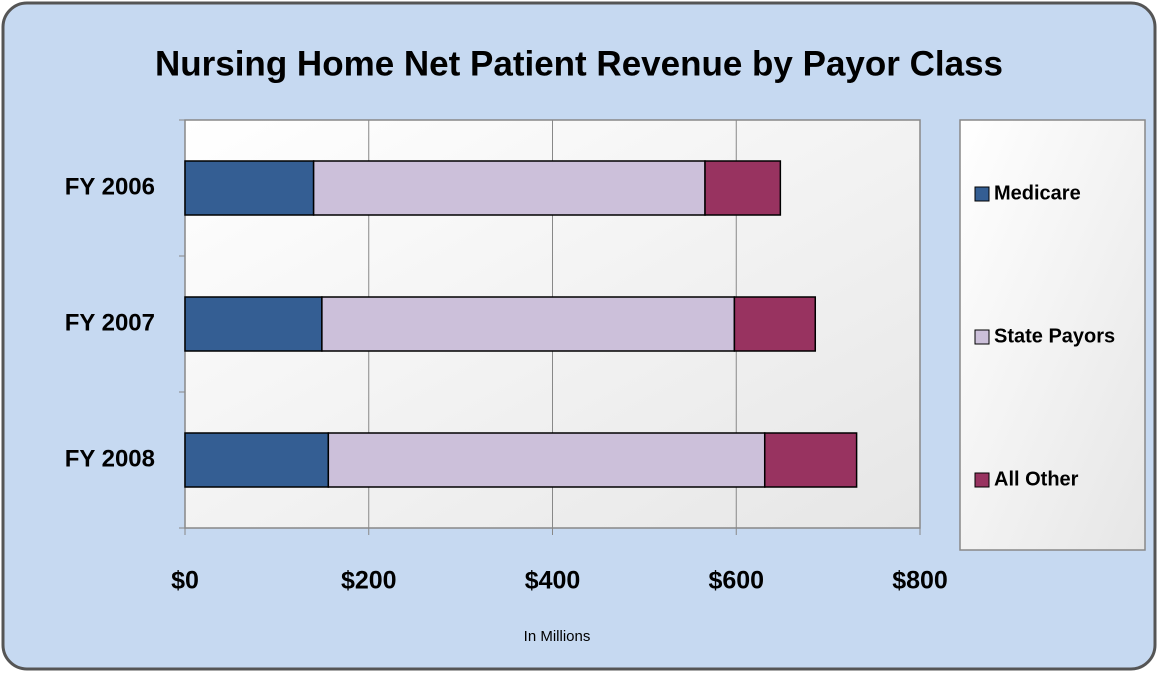  What do you see at coordinates (1036, 479) in the screenshot?
I see `legend-label: All Other` at bounding box center [1036, 479].